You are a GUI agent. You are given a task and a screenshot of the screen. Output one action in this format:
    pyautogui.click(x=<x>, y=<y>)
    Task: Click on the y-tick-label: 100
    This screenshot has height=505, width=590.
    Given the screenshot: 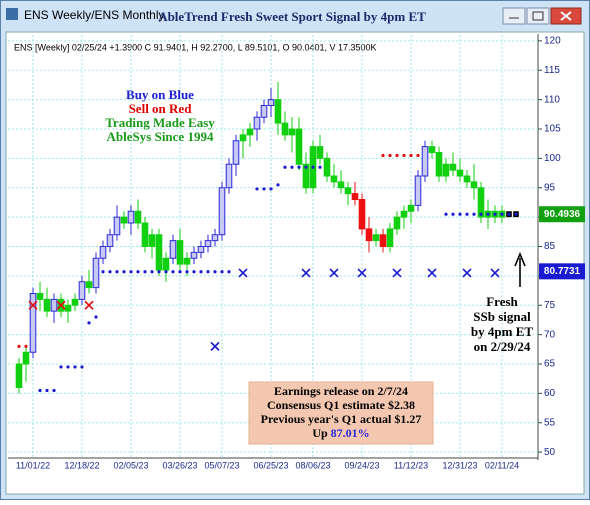 What is the action you would take?
    pyautogui.click(x=552, y=158)
    